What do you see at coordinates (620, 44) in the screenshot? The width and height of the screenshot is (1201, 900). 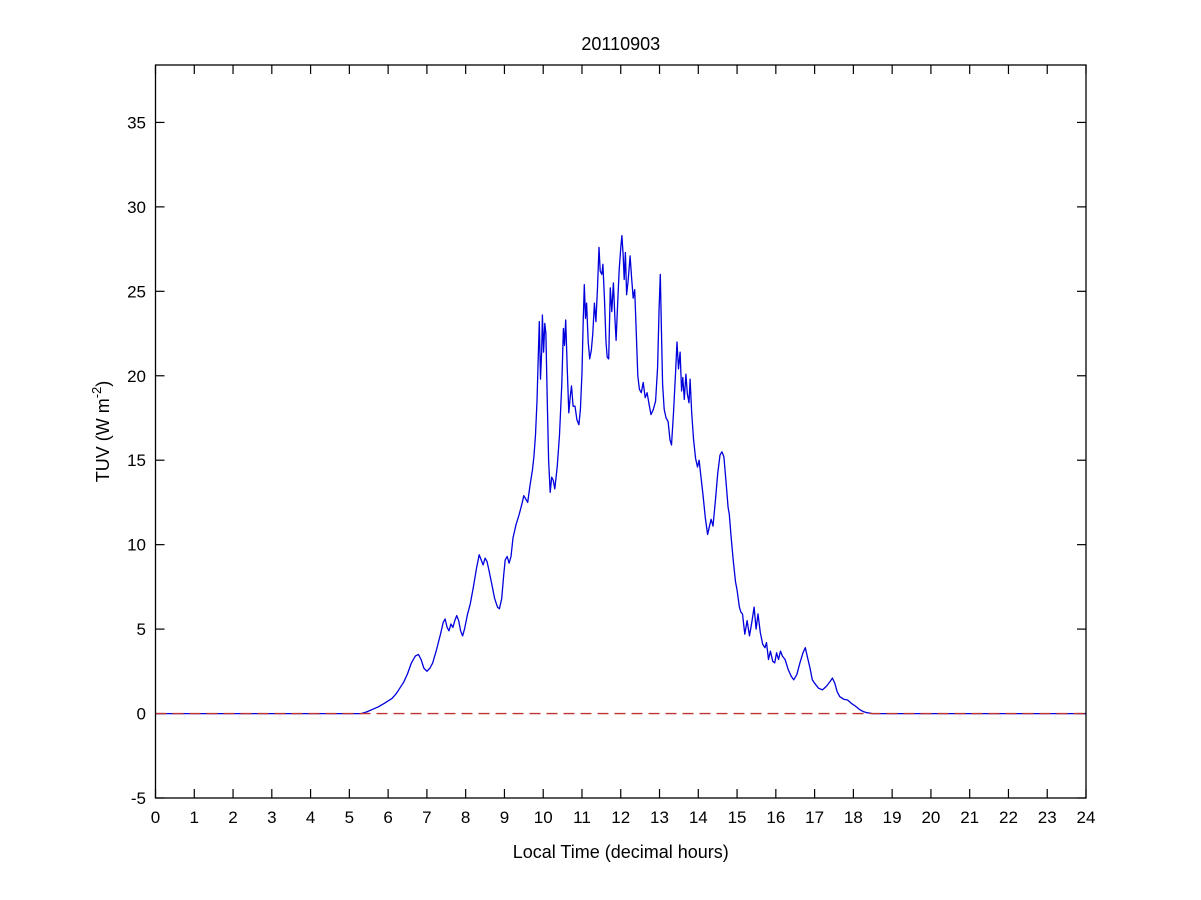 I see `chart-title: 20110903` at bounding box center [620, 44].